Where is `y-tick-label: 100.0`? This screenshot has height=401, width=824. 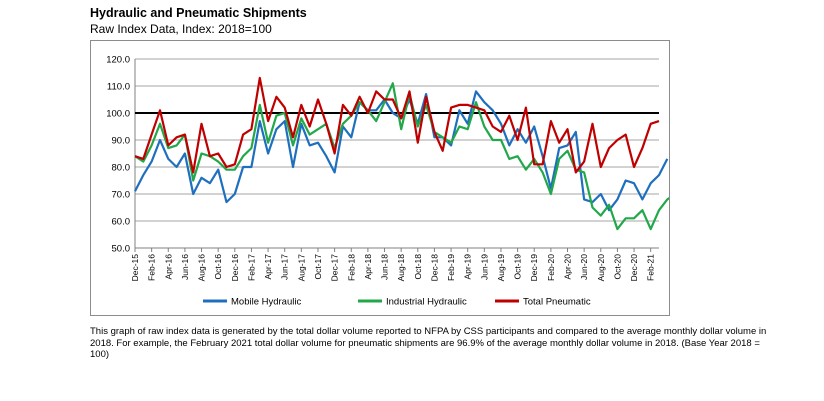
y-tick-label: 100.0 is located at coordinates (118, 114).